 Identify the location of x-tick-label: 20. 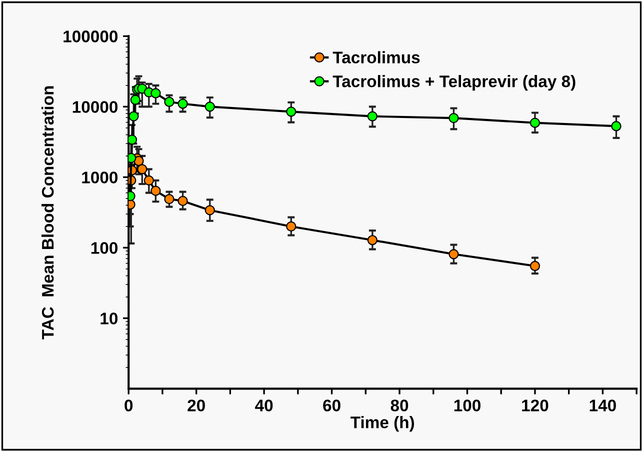
(196, 406).